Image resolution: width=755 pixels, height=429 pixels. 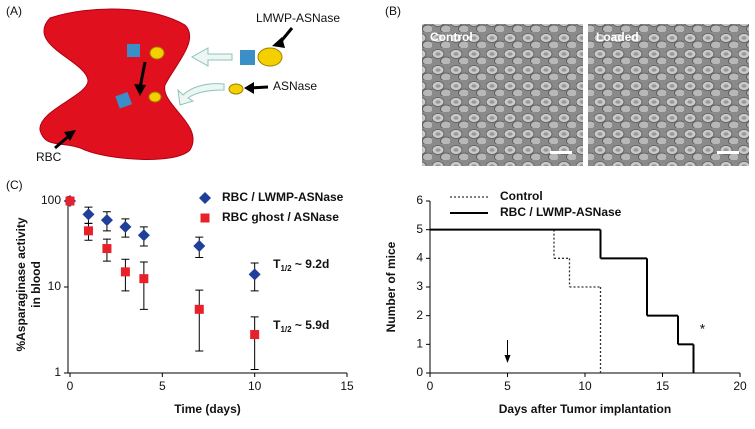 What do you see at coordinates (703, 329) in the screenshot?
I see `annotation: *` at bounding box center [703, 329].